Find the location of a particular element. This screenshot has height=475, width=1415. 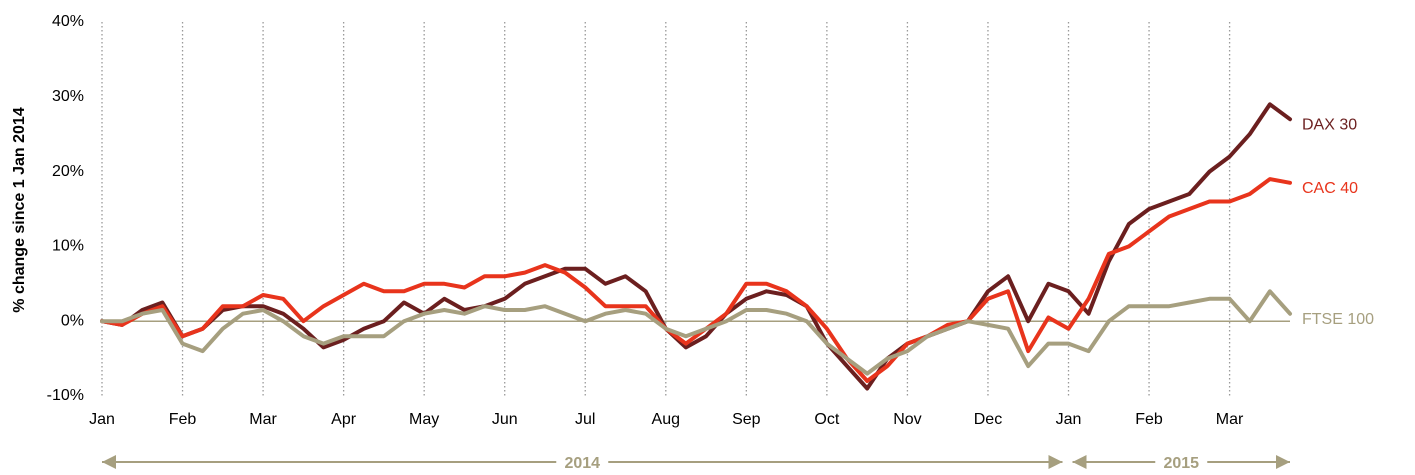

year-label: 2015 is located at coordinates (1181, 463).